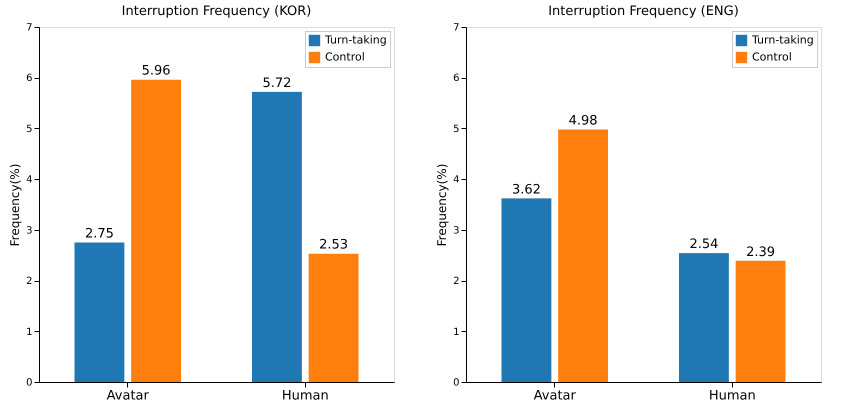  What do you see at coordinates (583, 120) in the screenshot?
I see `data-label: 4.98` at bounding box center [583, 120].